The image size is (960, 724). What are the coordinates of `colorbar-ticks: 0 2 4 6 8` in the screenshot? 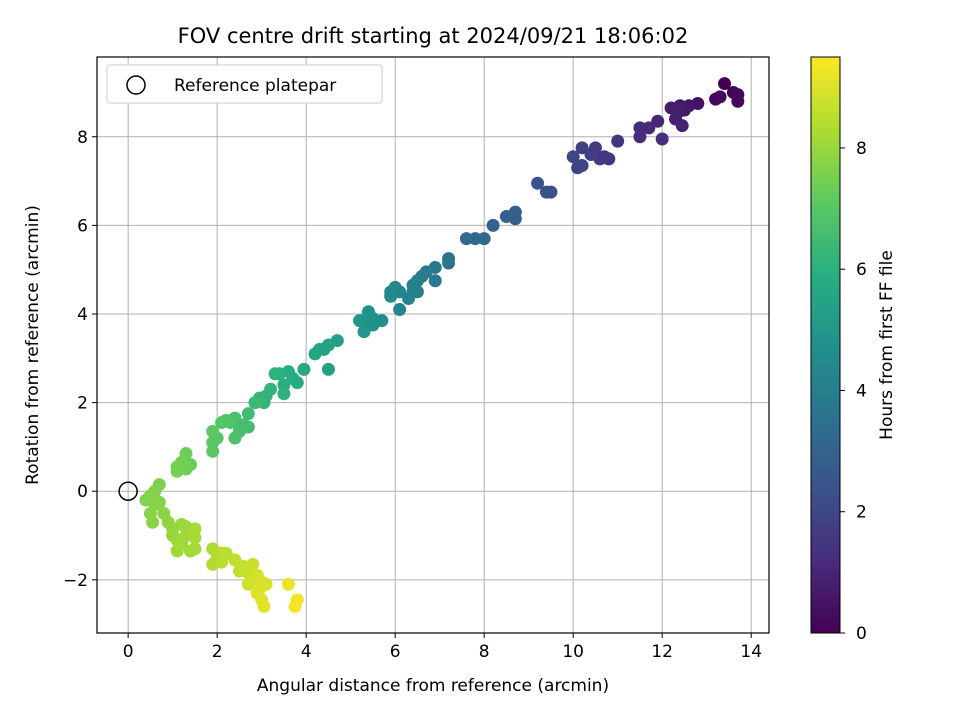 It's located at (853, 391).